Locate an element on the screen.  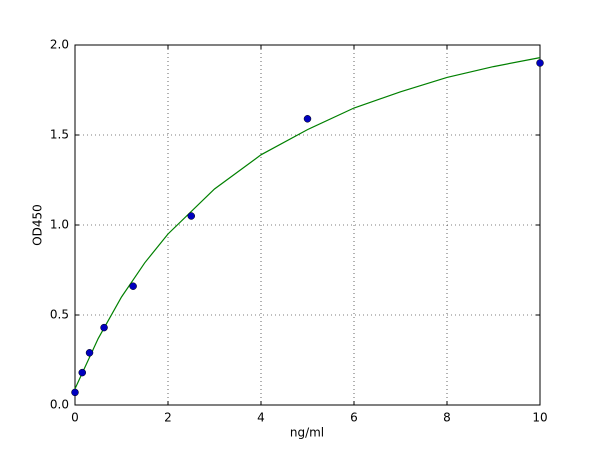
y-tick-label: 1.5 is located at coordinates (59, 135).